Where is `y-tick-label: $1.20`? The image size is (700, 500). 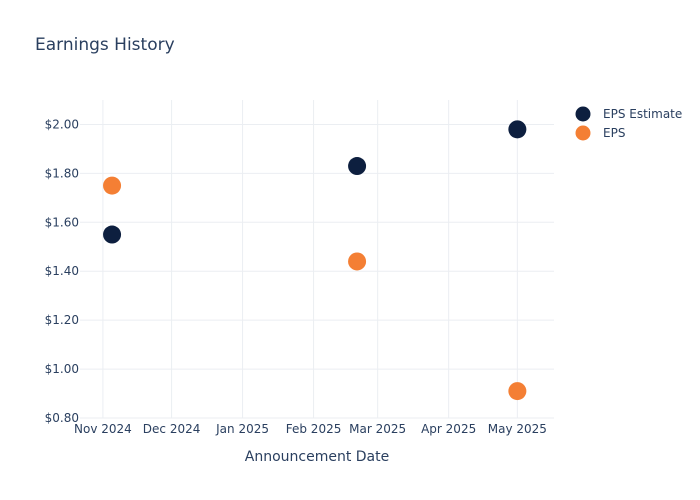
y-tick-label: $1.20 is located at coordinates (62, 320).